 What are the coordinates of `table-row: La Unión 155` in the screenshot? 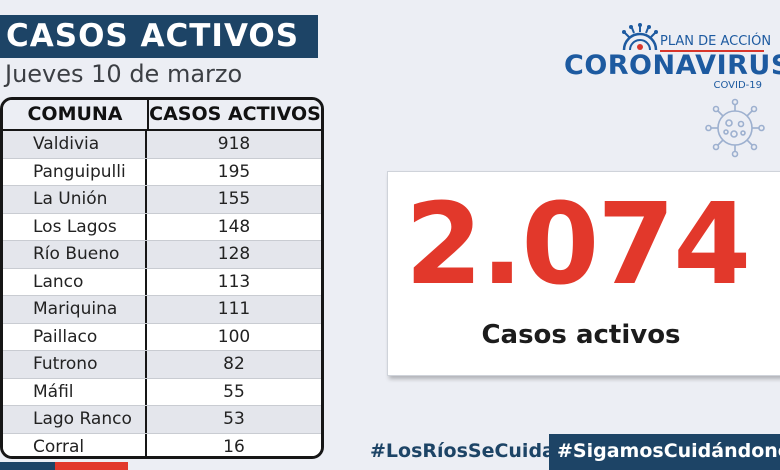 It's located at (162, 200).